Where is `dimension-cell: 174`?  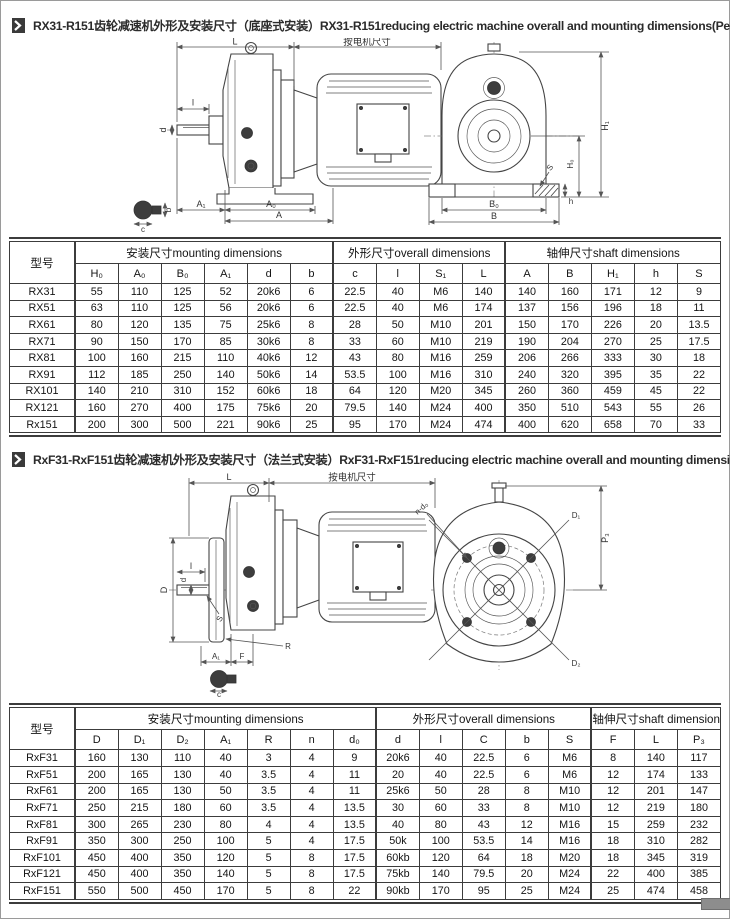
dimension-cell: 174 is located at coordinates (655, 774).